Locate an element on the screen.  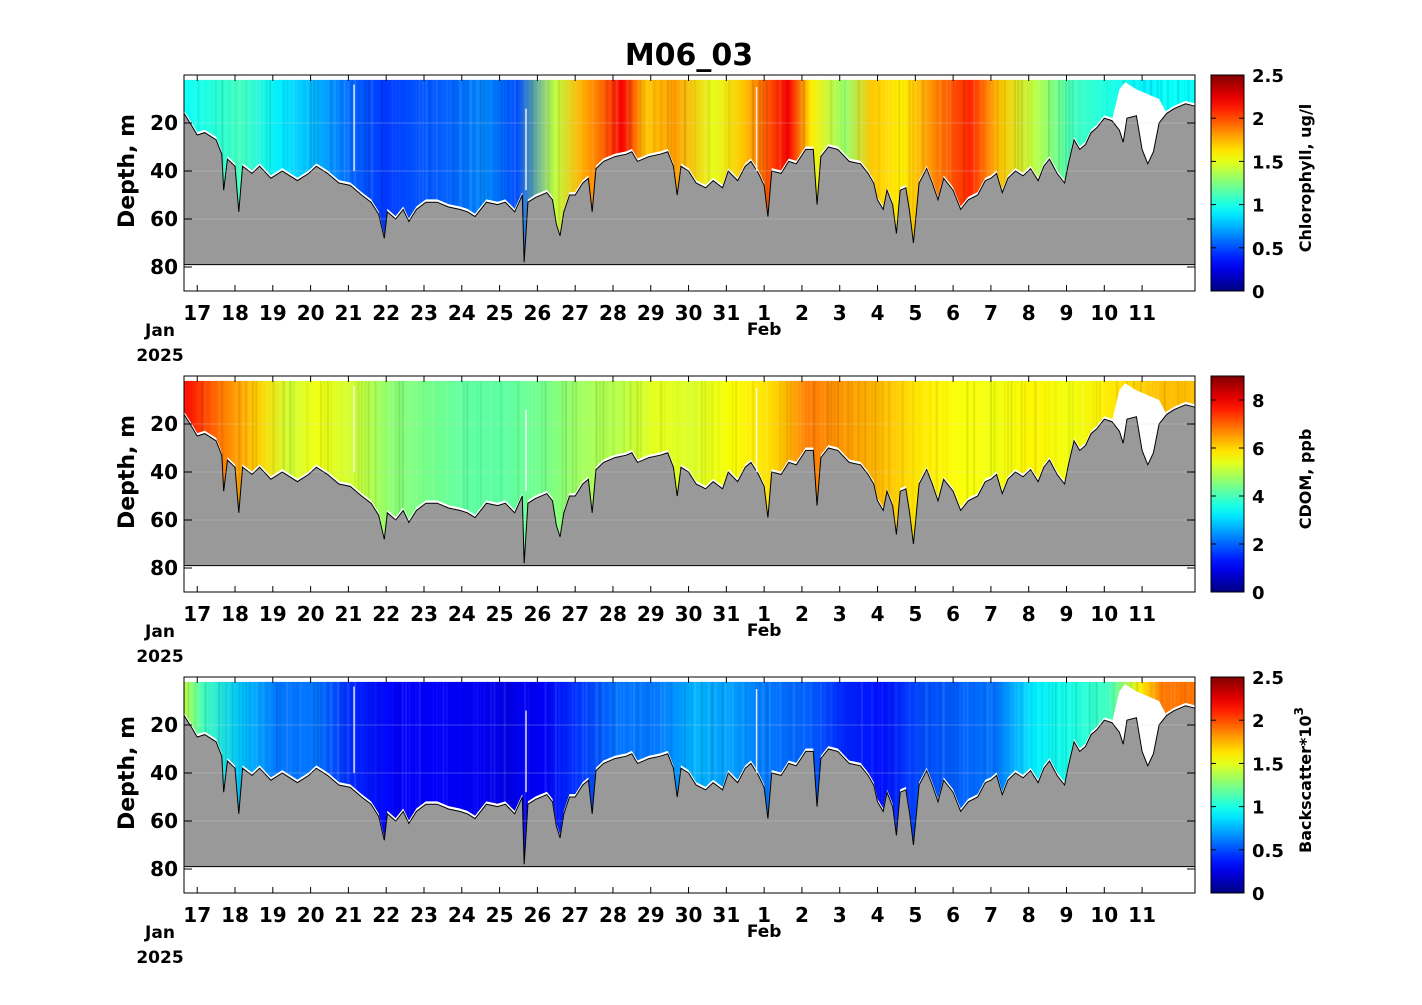
colorbar-label-text: Backscatter*10 is located at coordinates (1305, 784).